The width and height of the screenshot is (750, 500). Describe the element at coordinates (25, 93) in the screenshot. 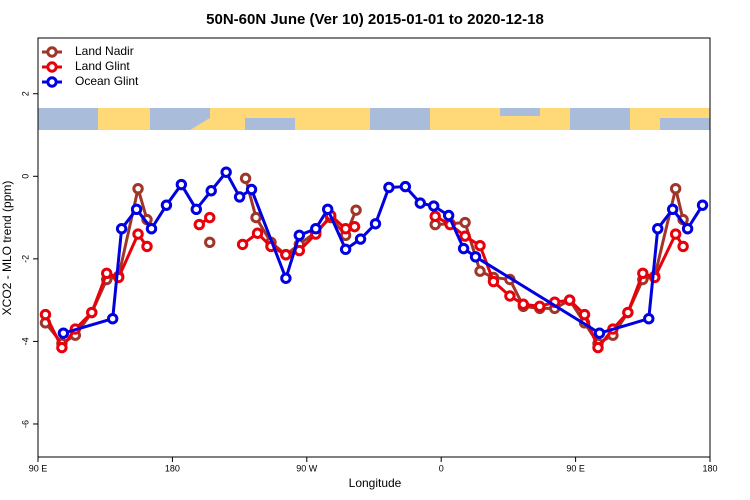

I see `y-tick-label: 2` at that location.